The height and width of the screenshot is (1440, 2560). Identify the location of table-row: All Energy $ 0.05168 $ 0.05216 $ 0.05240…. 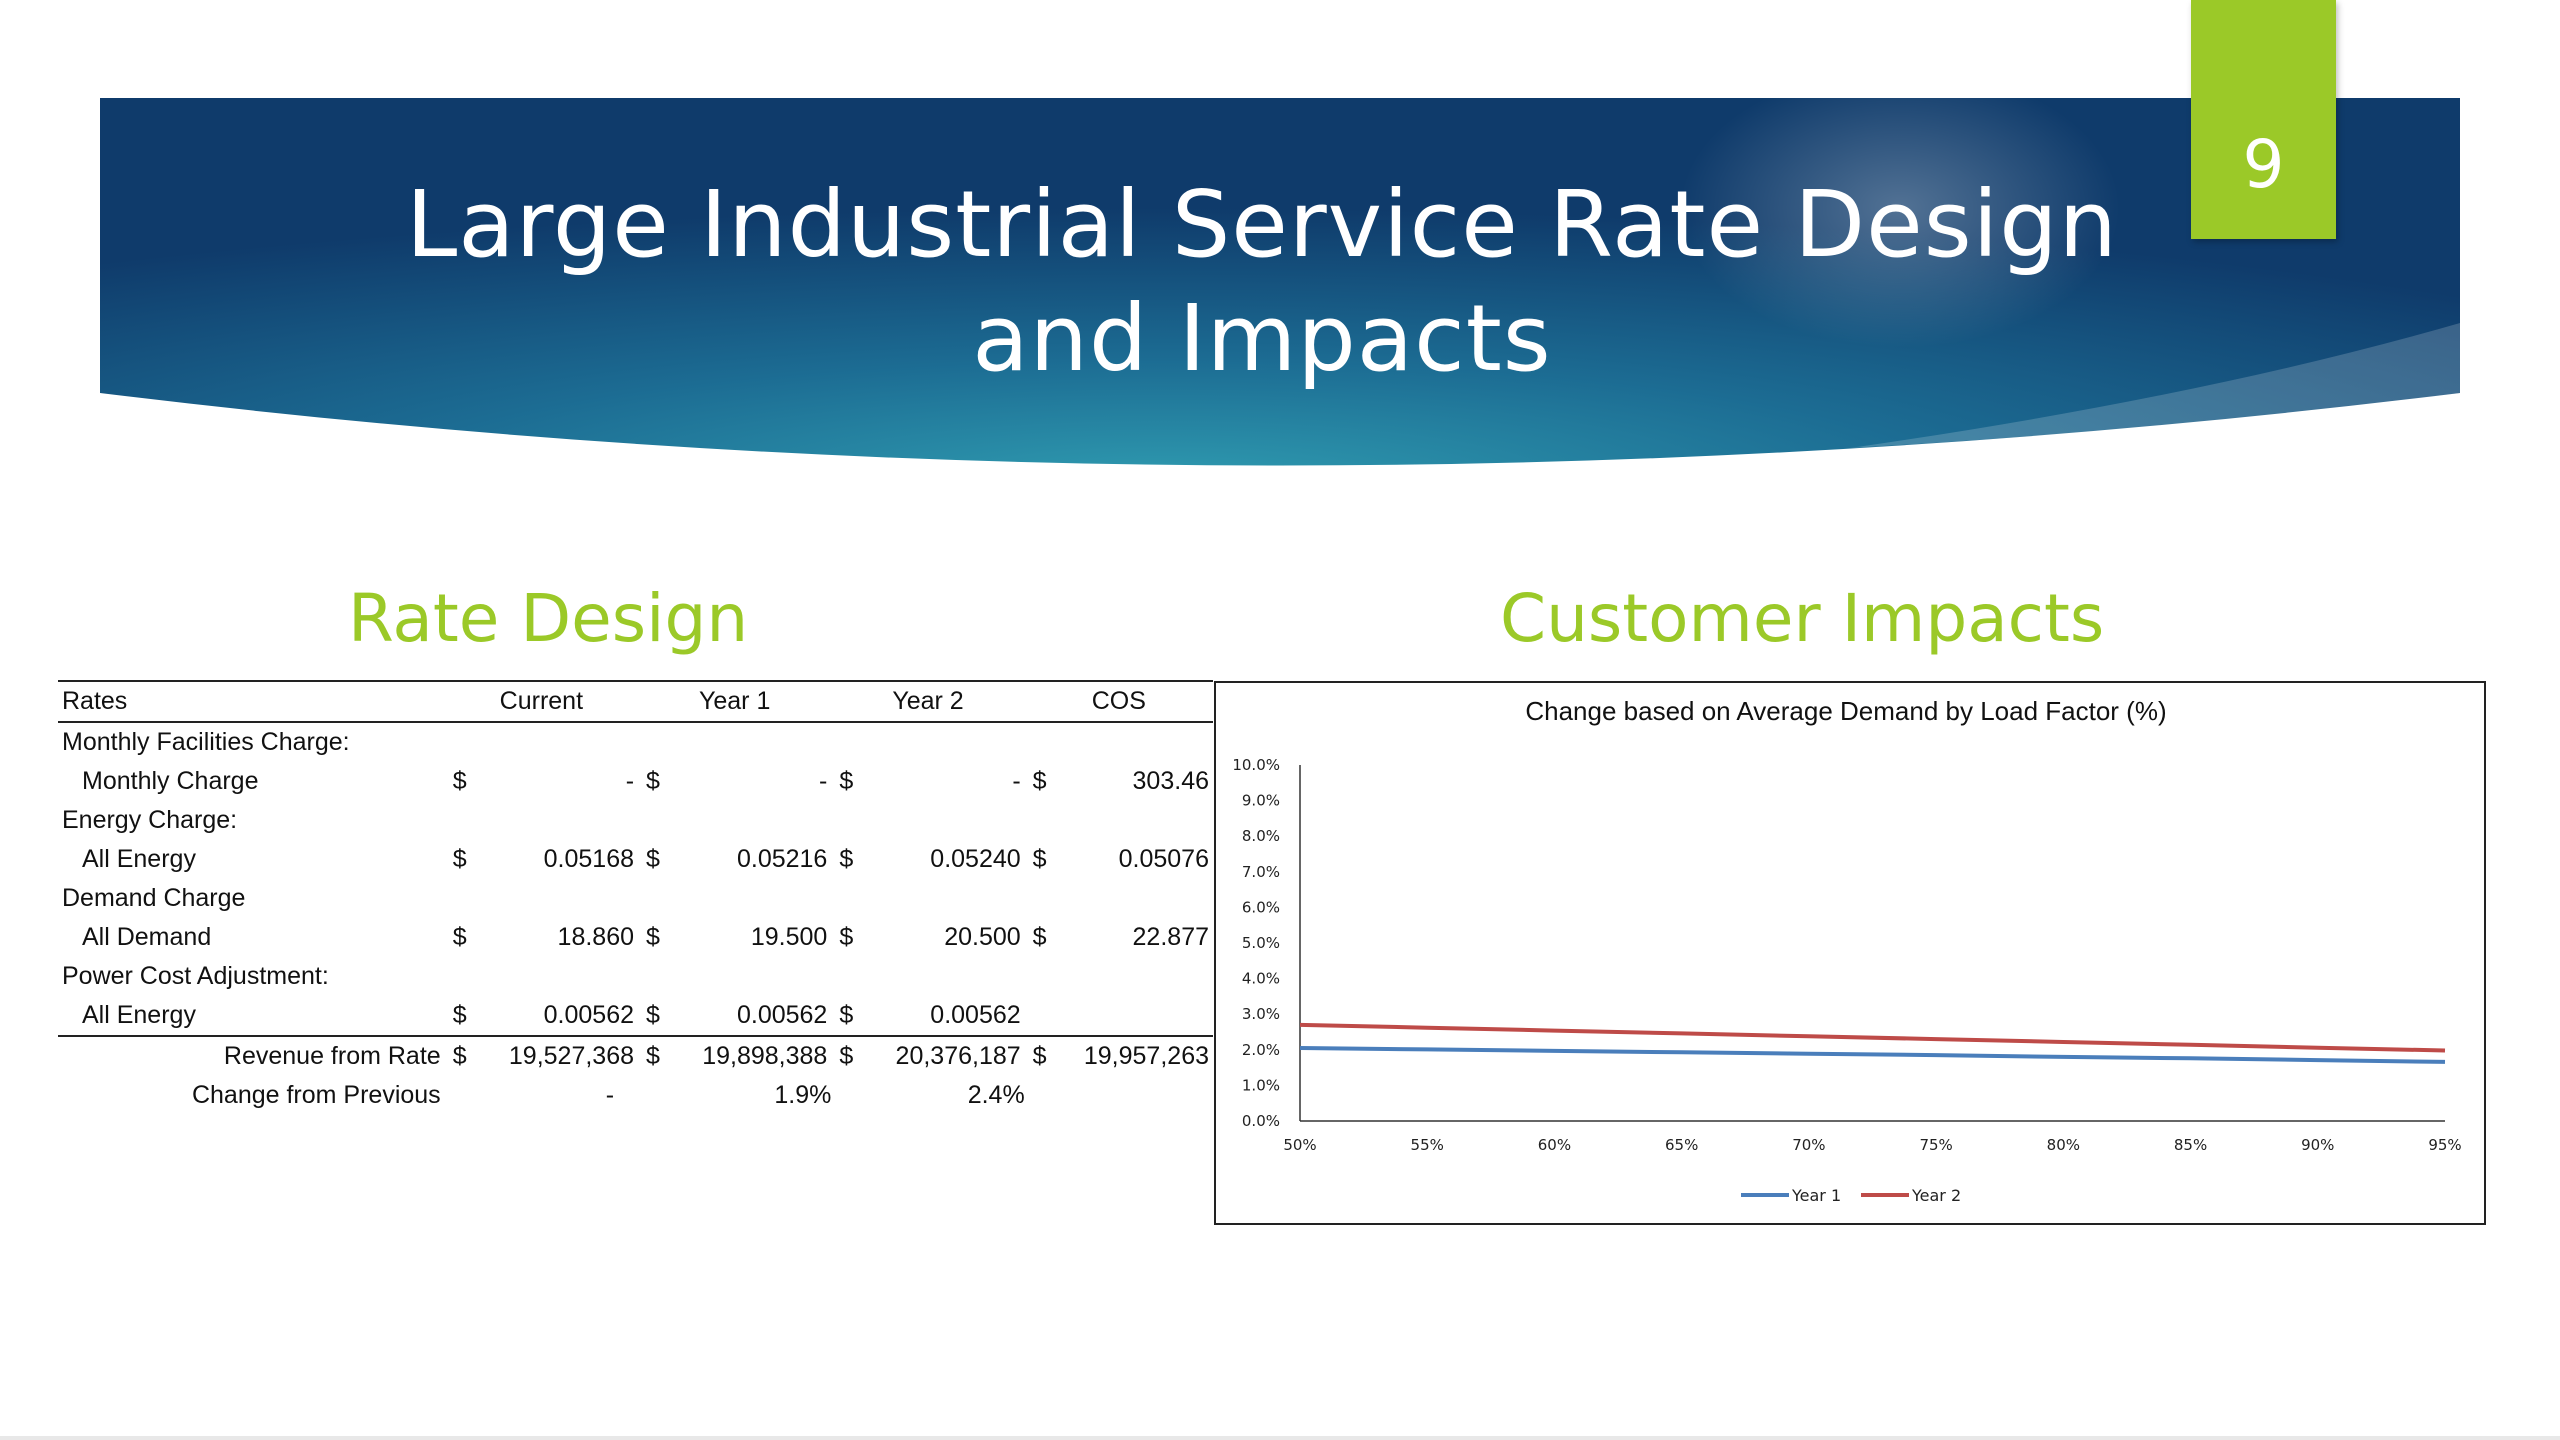
(635, 859).